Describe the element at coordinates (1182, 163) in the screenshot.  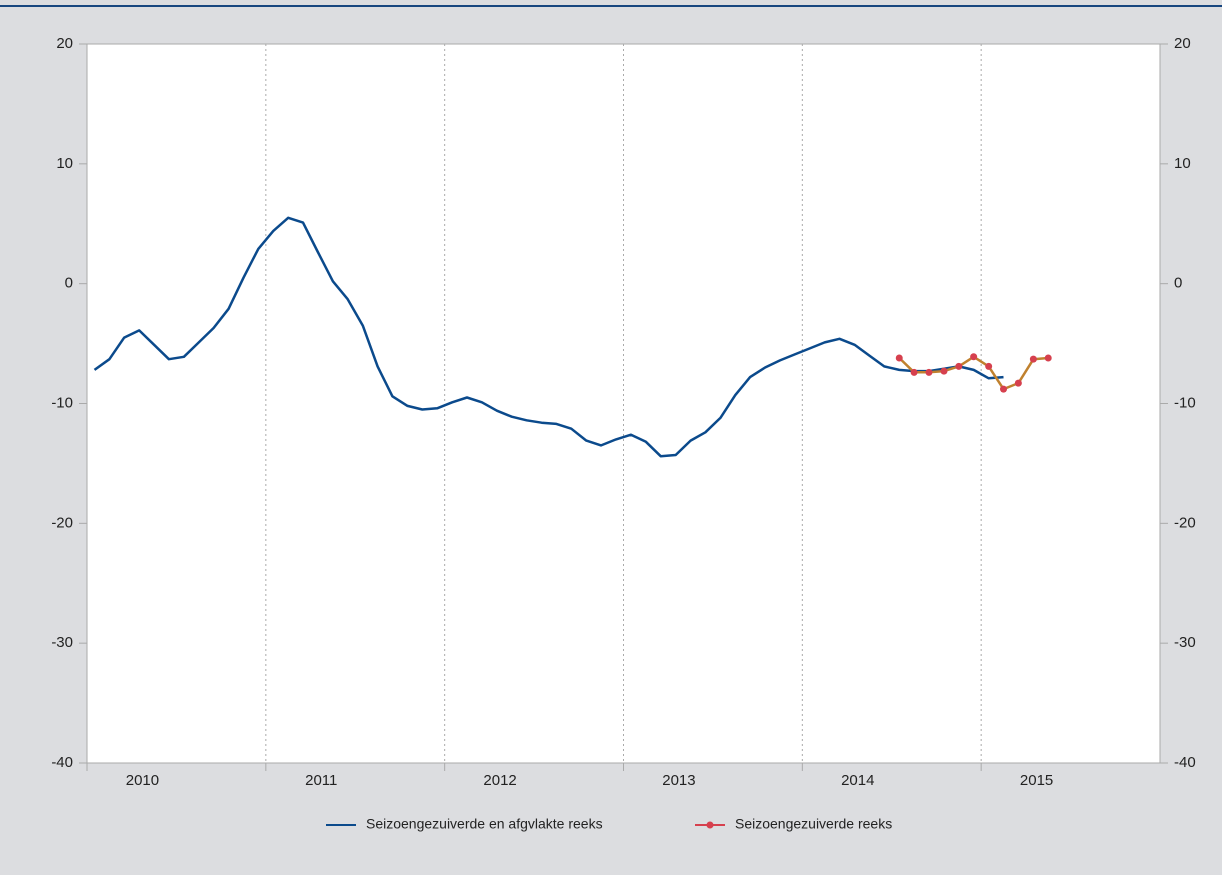
I see `y2-tick-label: 10` at that location.